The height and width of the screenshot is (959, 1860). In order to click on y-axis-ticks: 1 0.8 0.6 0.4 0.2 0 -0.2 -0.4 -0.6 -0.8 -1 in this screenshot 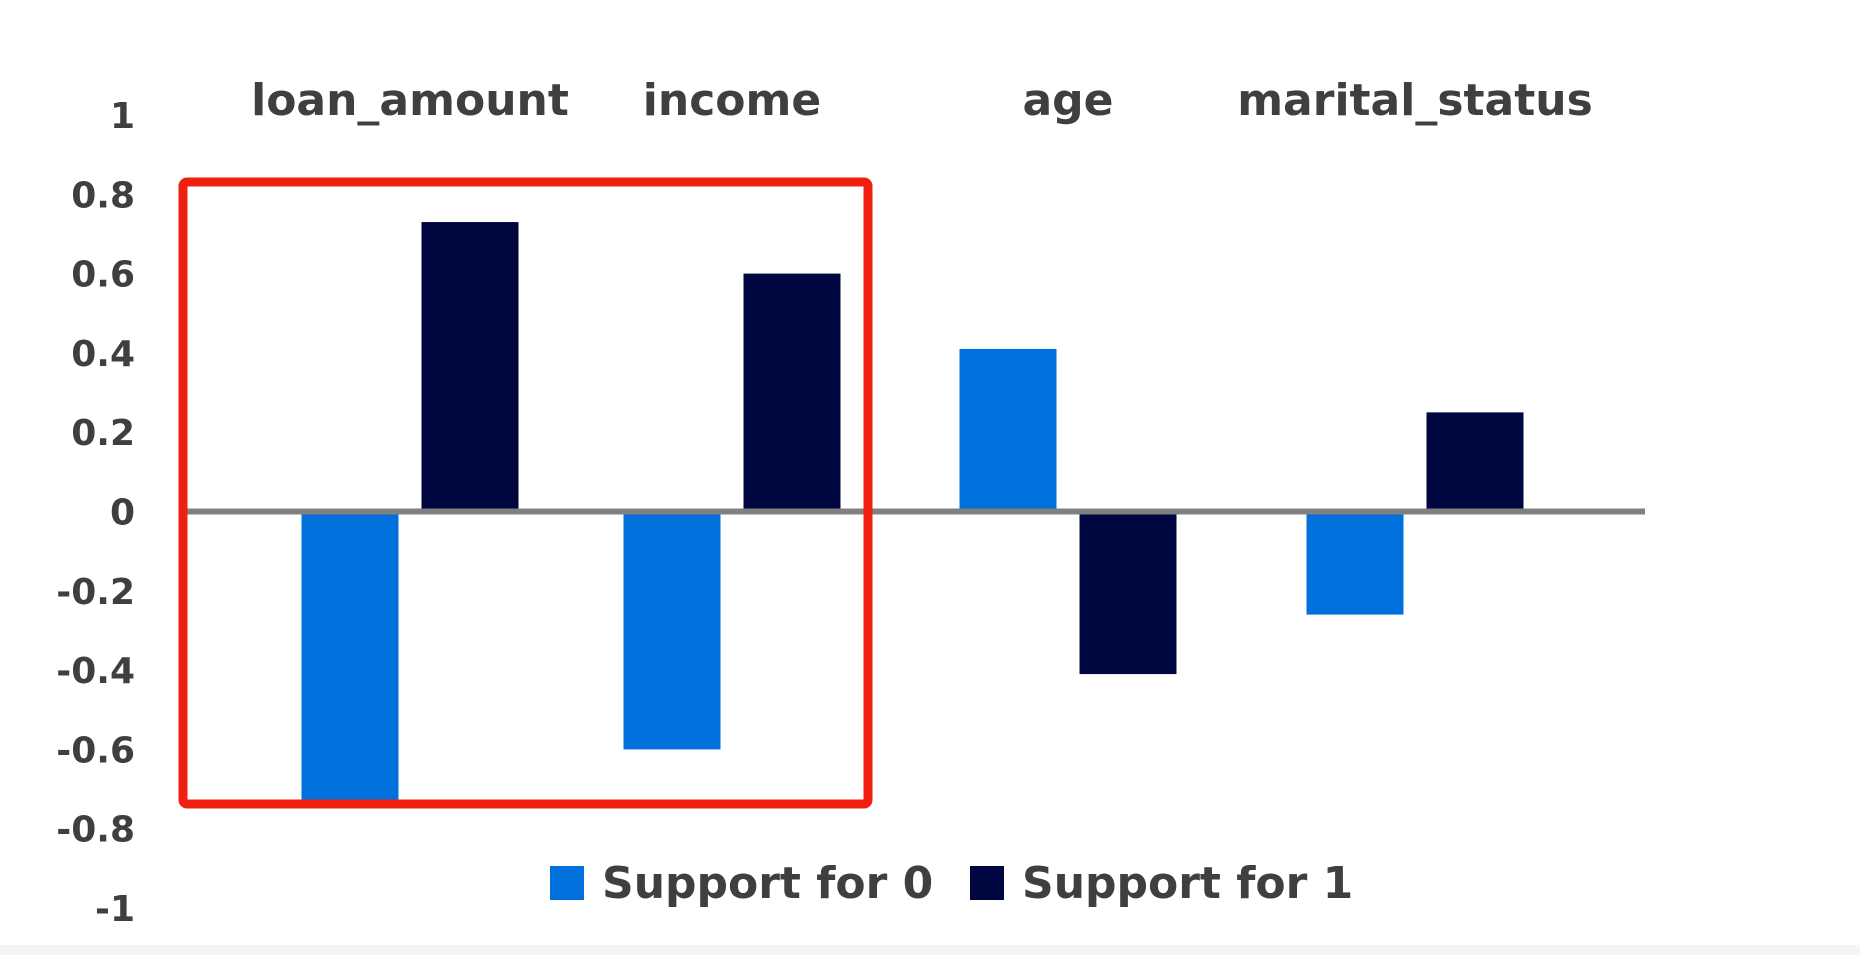, I will do `click(95, 513)`.